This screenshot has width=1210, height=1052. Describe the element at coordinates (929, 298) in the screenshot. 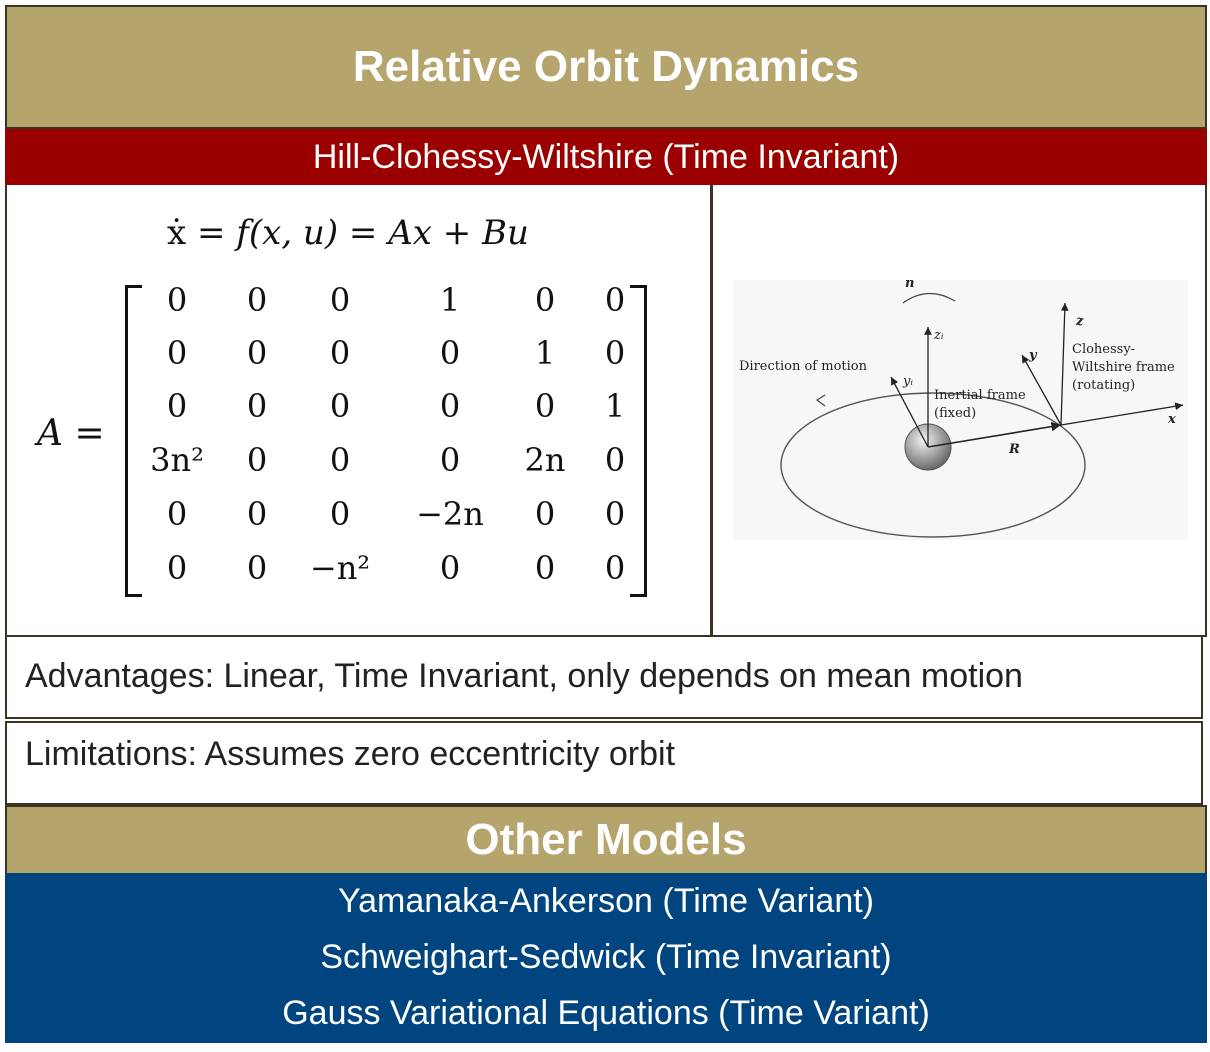

I see `rotation-arc-icon` at that location.